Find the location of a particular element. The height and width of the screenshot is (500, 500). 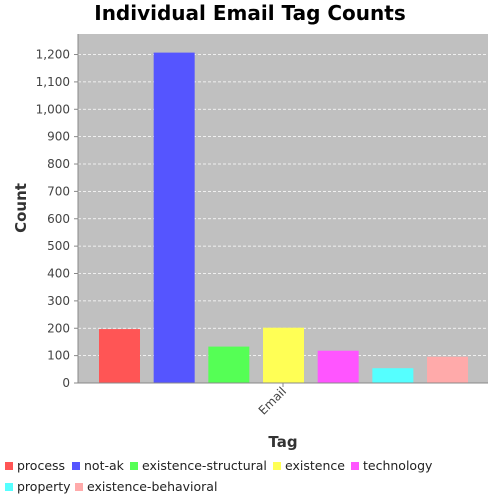

legend-swatch-property is located at coordinates (9, 487).